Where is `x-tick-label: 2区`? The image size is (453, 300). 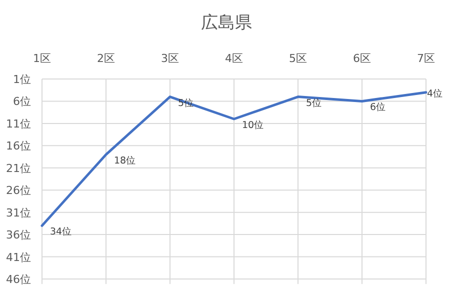
x-tick-label: 2区 is located at coordinates (106, 58).